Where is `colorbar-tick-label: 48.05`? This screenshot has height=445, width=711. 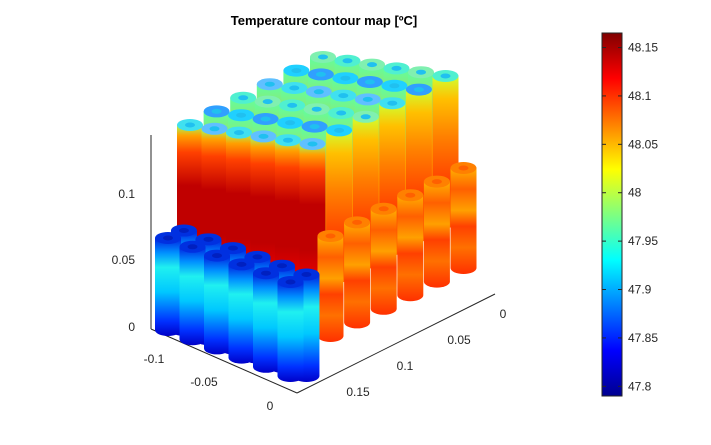
colorbar-tick-label: 48.05 is located at coordinates (643, 144).